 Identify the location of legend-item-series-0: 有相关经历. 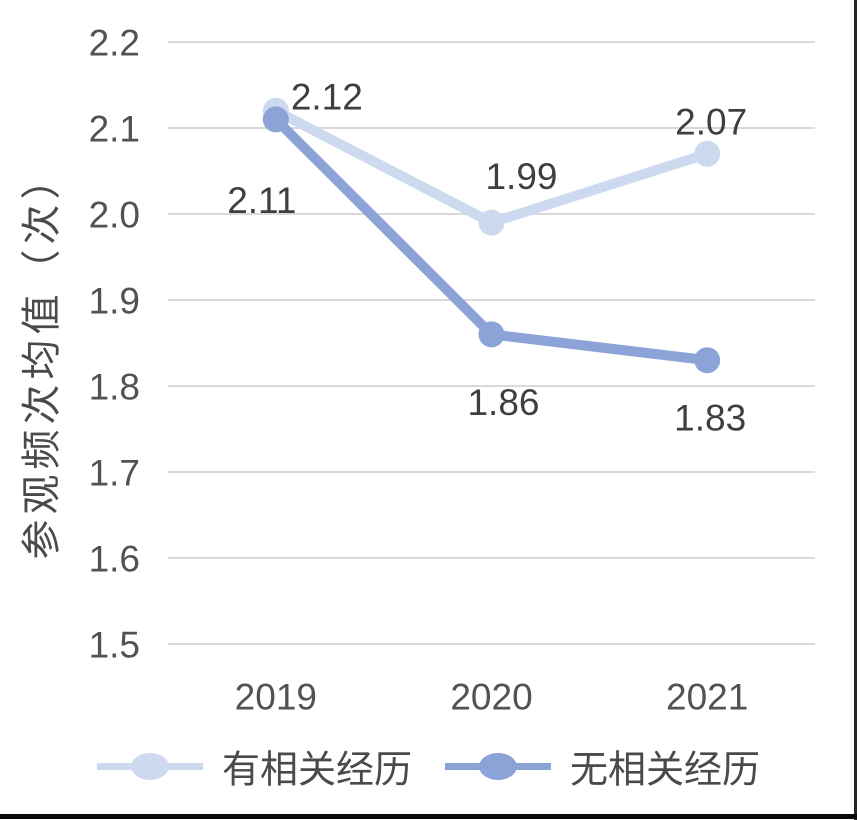
(254, 766).